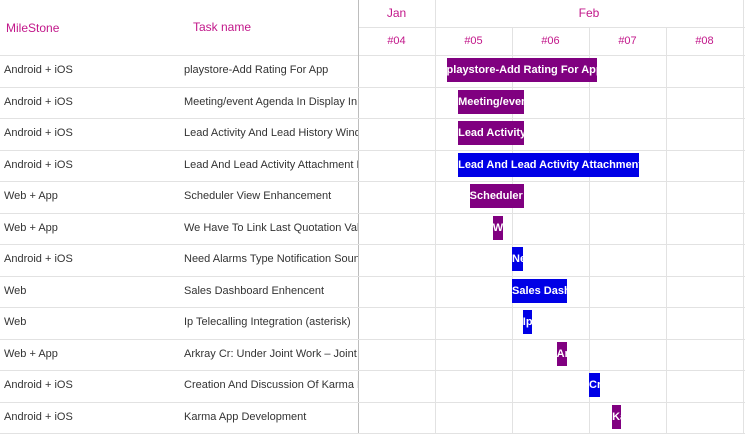 This screenshot has width=745, height=434. Describe the element at coordinates (271, 133) in the screenshot. I see `task-name-cell: Lead Activity And Lead History Window` at that location.